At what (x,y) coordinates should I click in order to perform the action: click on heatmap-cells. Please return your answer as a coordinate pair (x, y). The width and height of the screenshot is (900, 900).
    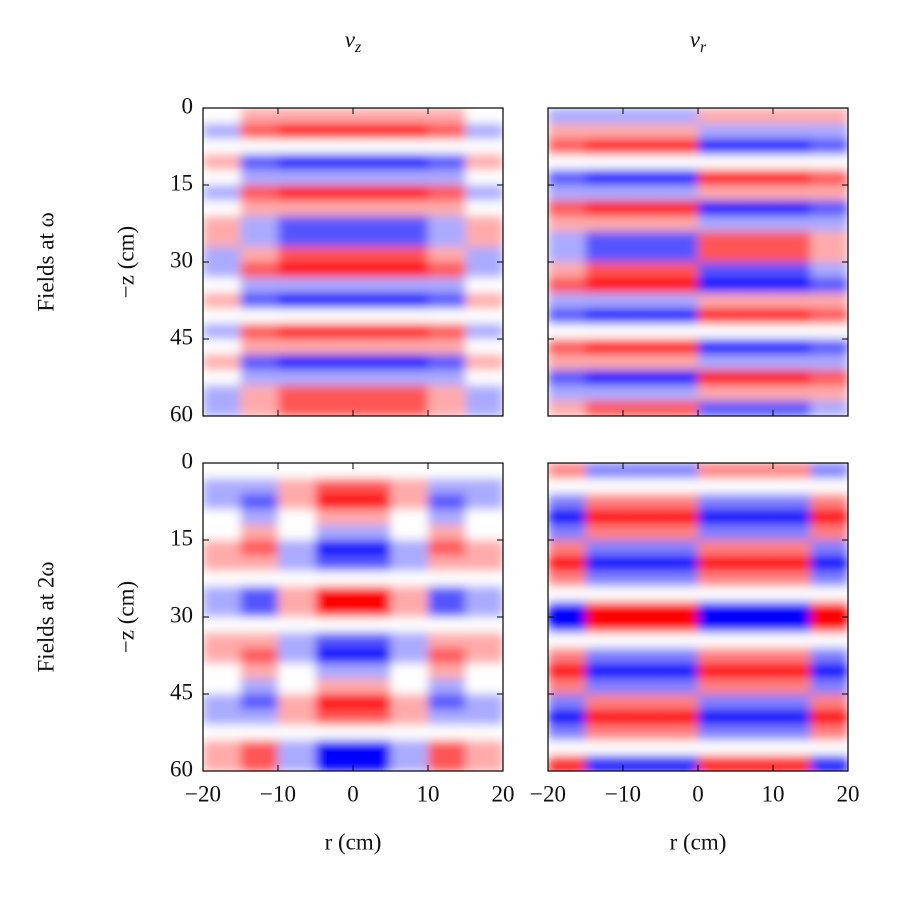
    Looking at the image, I should click on (698, 262).